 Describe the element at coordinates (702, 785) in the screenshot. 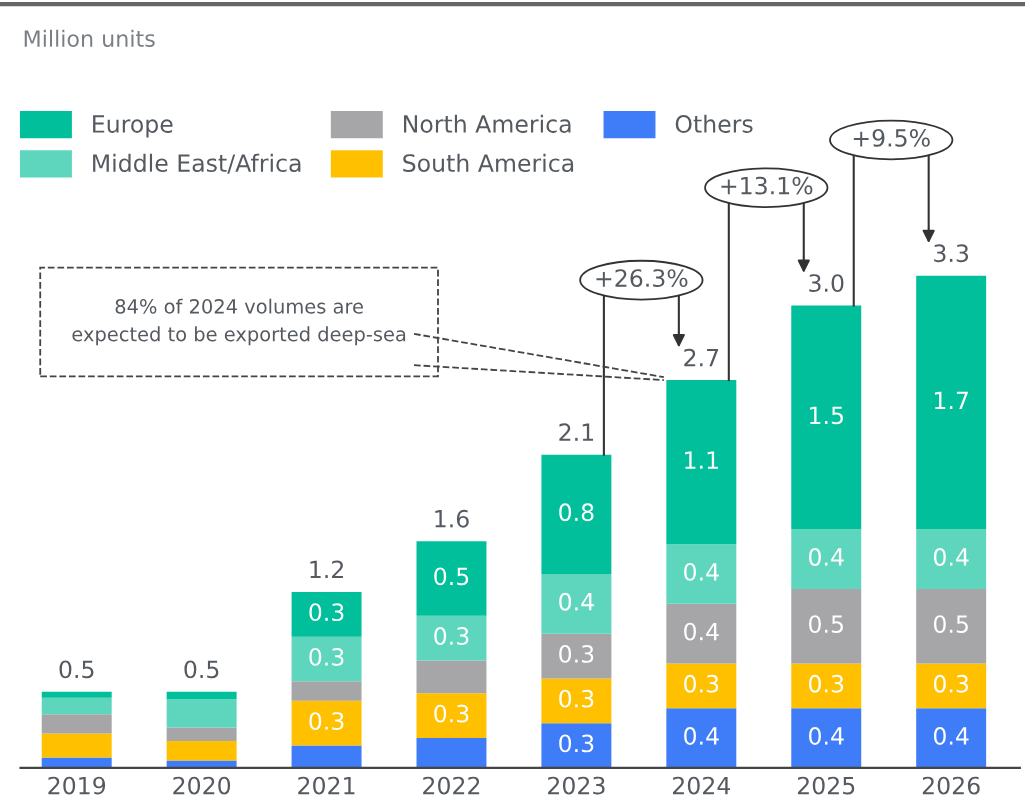

I see `x-tick-label: 2024` at that location.